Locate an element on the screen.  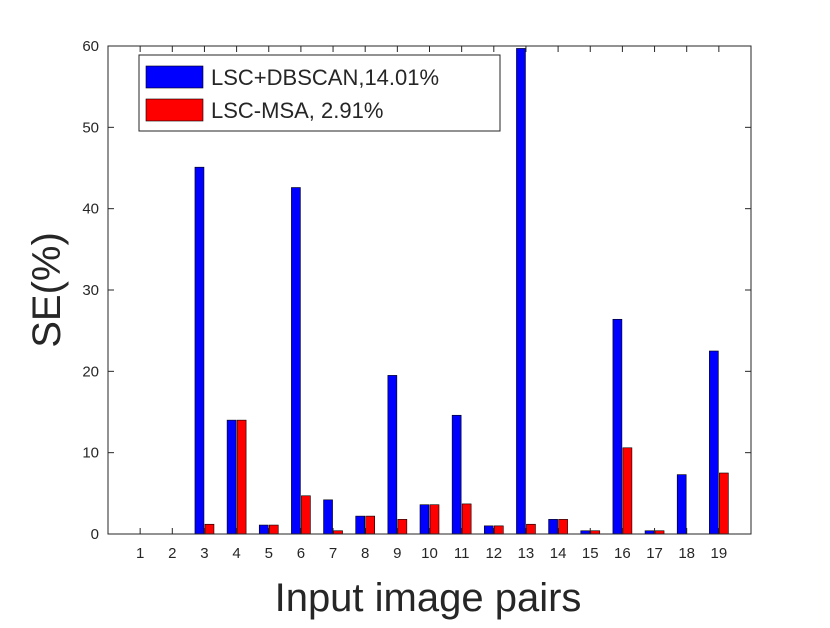
y-tick-label: 0 is located at coordinates (95, 534).